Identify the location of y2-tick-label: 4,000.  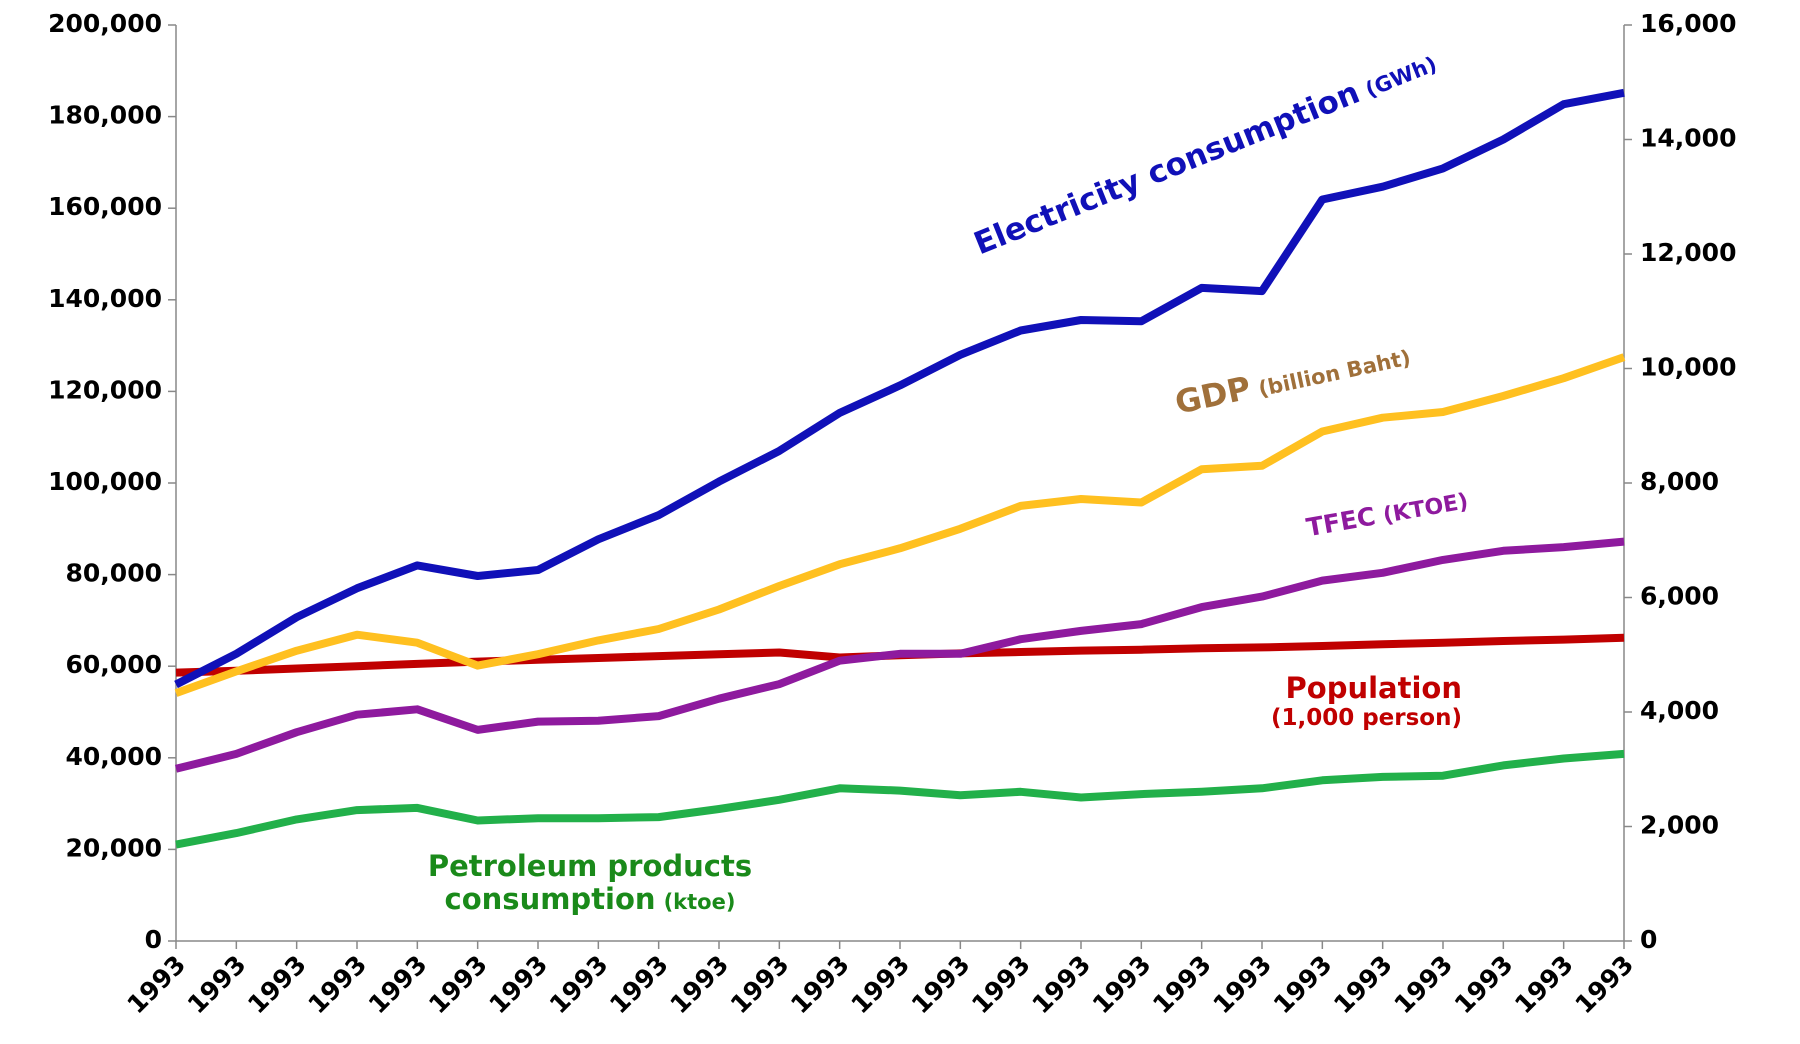
(1679, 710).